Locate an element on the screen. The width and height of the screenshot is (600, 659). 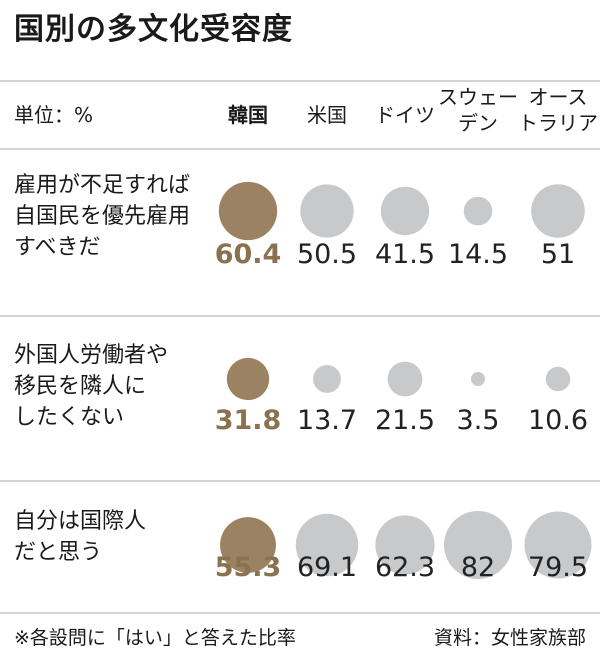
bubble-r3-c2 is located at coordinates (327, 545).